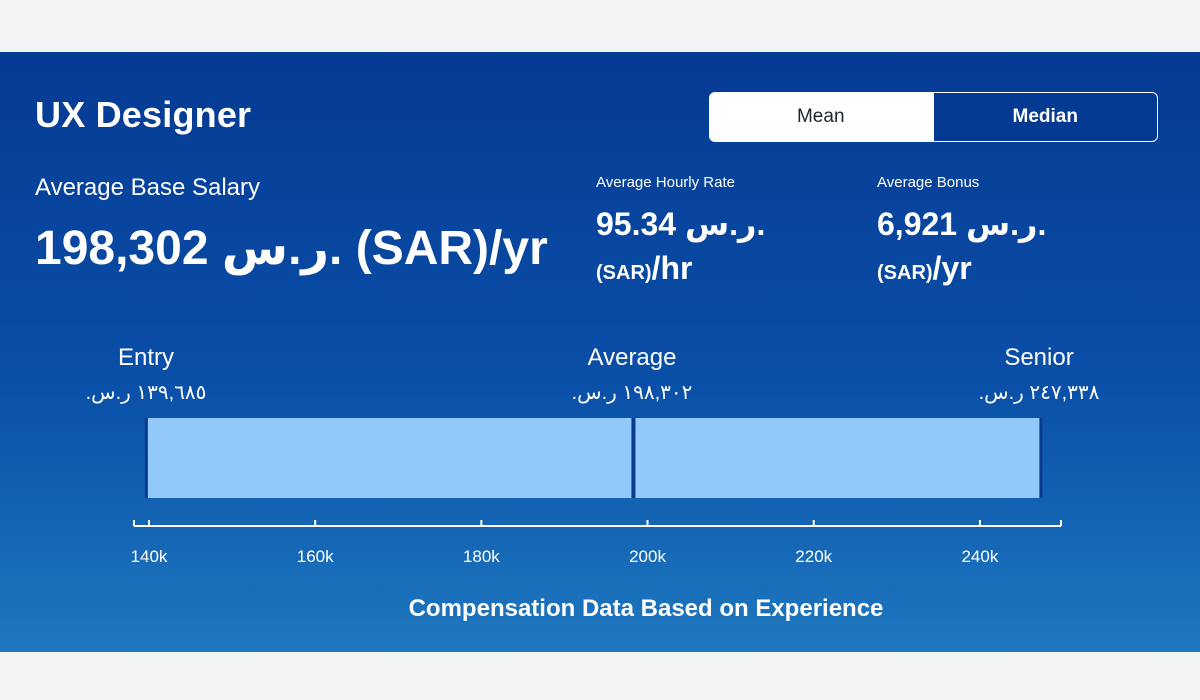  Describe the element at coordinates (821, 117) in the screenshot. I see `mean-button: Mean` at that location.